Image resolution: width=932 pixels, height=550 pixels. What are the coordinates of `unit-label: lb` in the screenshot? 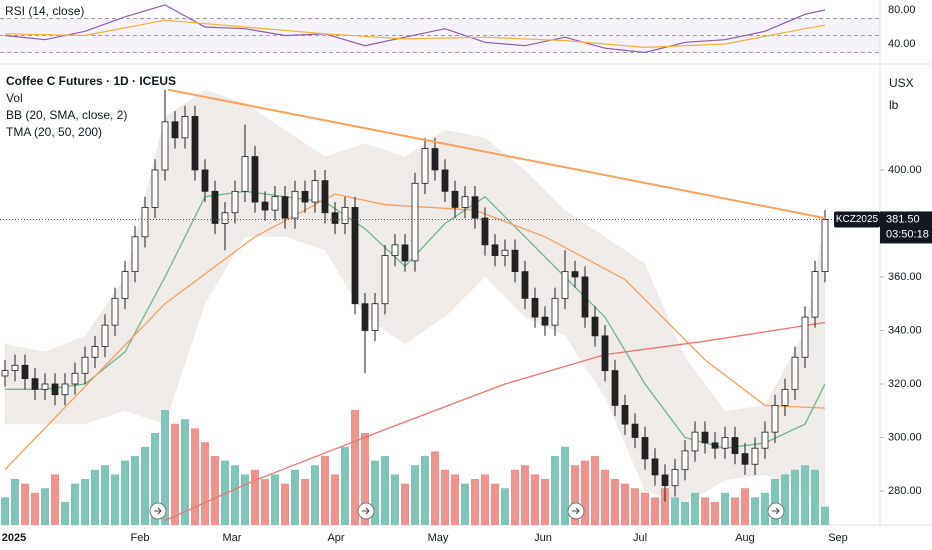 It's located at (894, 105).